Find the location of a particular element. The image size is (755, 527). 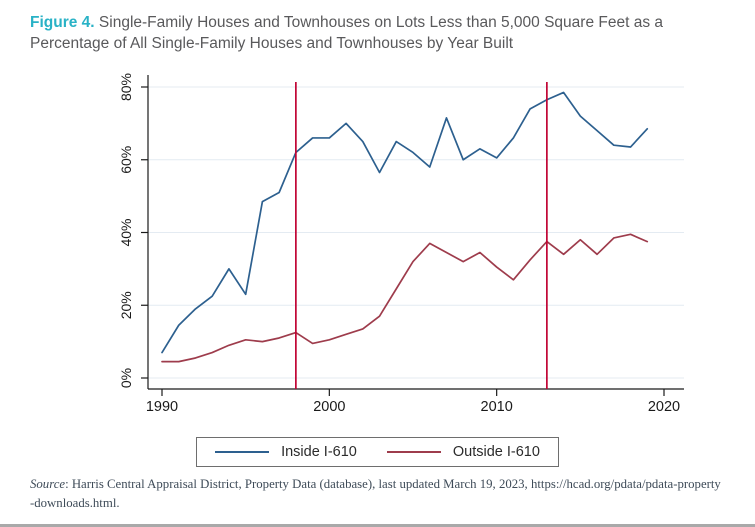

legend-item-outside-i610: Outside I-610 is located at coordinates (463, 452).